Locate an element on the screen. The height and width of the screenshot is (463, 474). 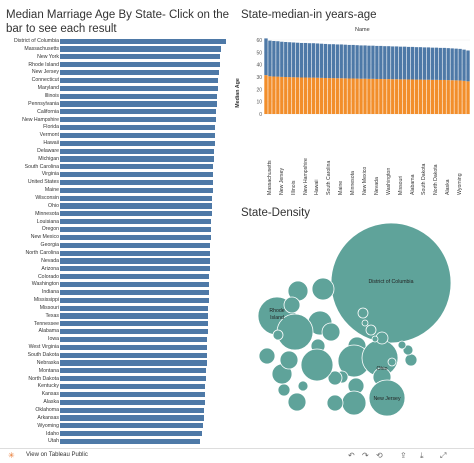
stacked-bar-chart: 0 10 20 30 40 50 60 is located at coordinates (356, 76).